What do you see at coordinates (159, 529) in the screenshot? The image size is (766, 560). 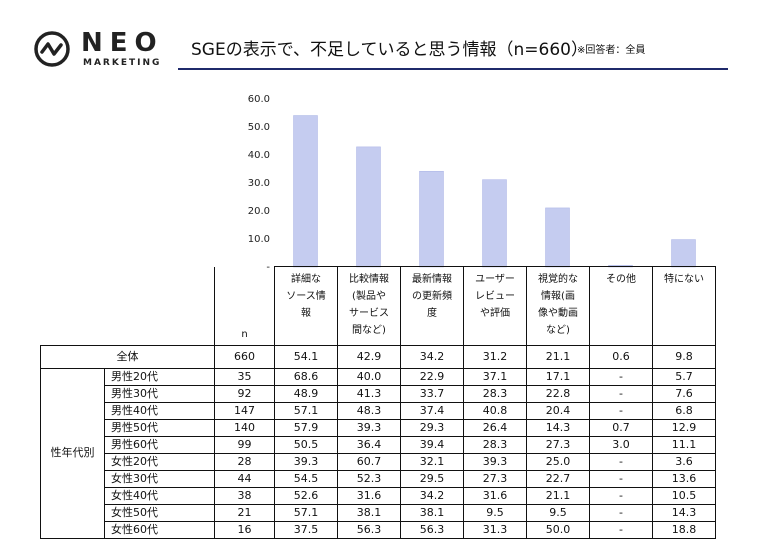 I see `segment-label: 女性60代` at bounding box center [159, 529].